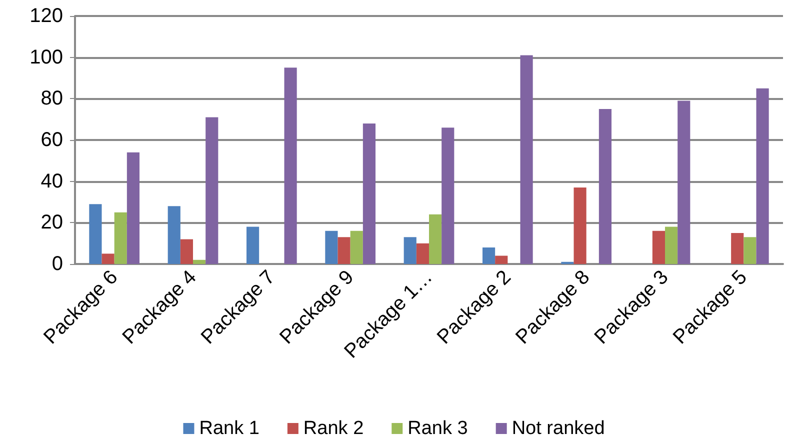 The width and height of the screenshot is (788, 445). Describe the element at coordinates (51, 140) in the screenshot. I see `y-tick-label: 60` at that location.